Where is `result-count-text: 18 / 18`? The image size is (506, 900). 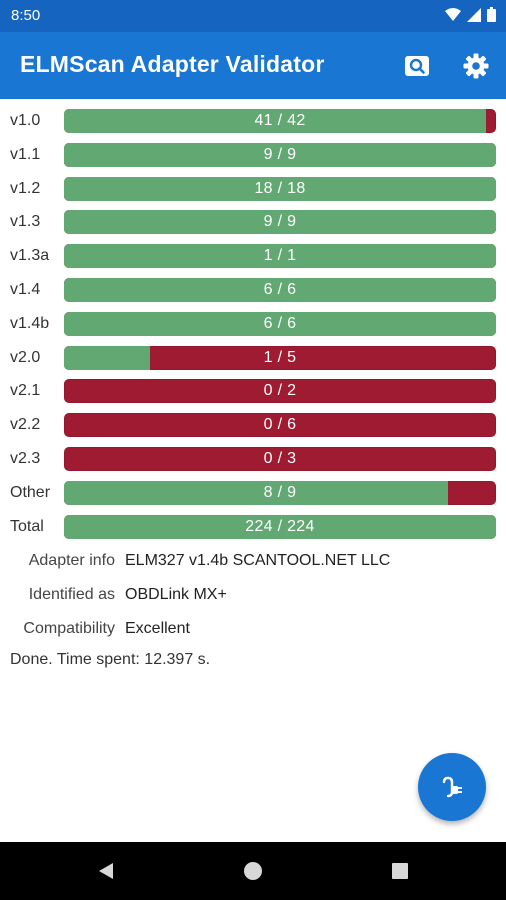 result-count-text: 18 / 18 is located at coordinates (280, 188).